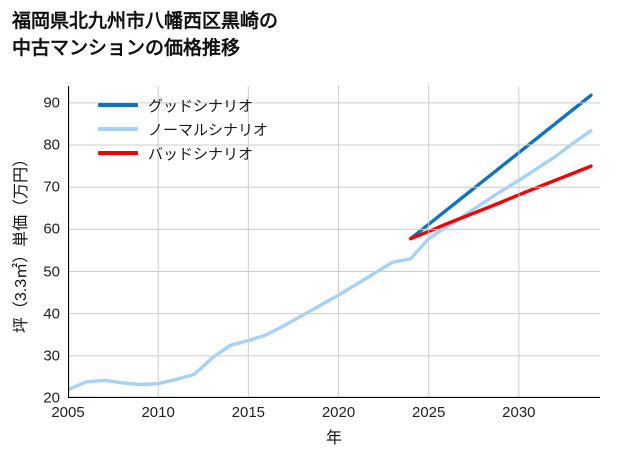  What do you see at coordinates (51, 356) in the screenshot?
I see `y-tick-30: 30` at bounding box center [51, 356].